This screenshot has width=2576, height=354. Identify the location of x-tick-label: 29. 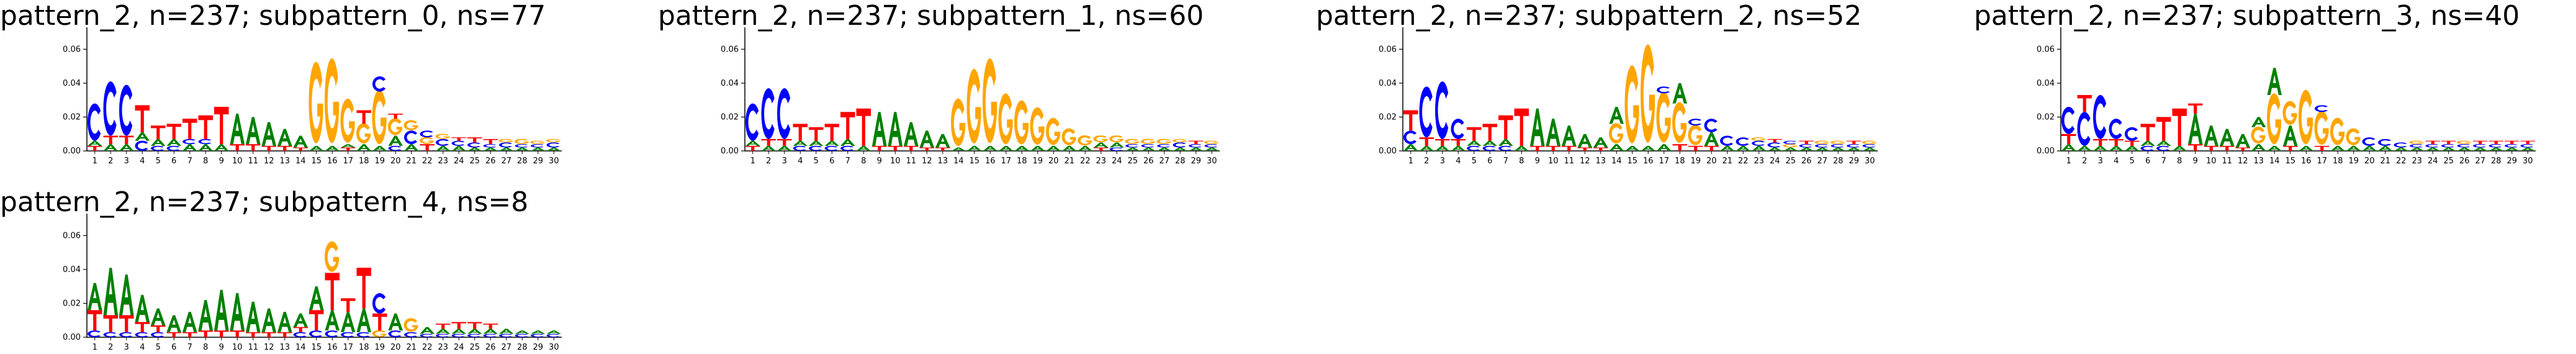
(1854, 161).